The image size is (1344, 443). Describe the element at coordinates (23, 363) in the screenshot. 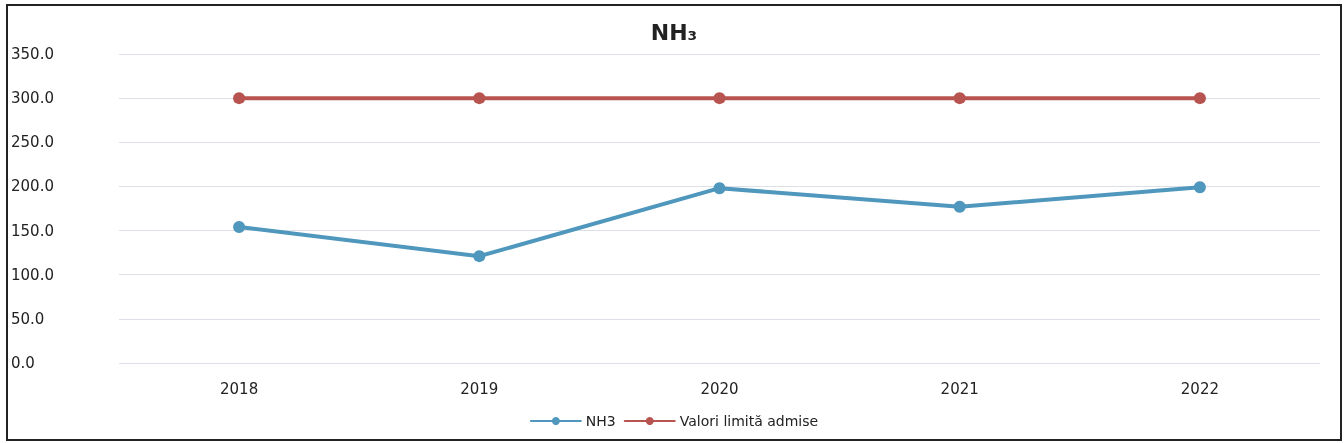

I see `y-tick-label: 0.0` at that location.